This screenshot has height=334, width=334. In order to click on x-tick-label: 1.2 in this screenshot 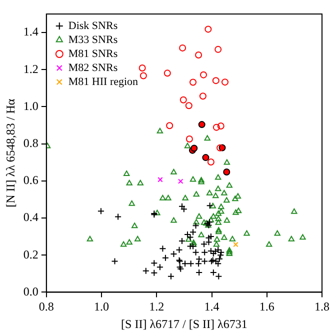, I will do `click(156, 307)`.